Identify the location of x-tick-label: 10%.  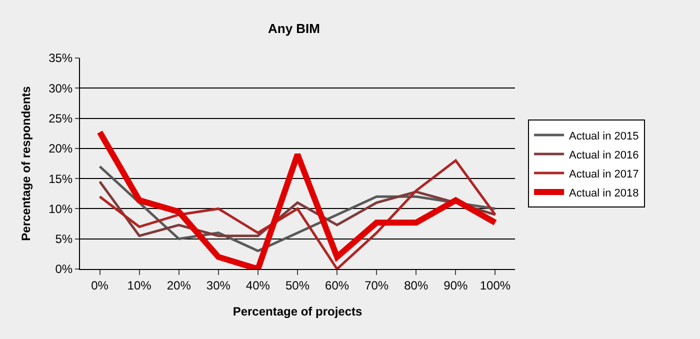
(139, 285).